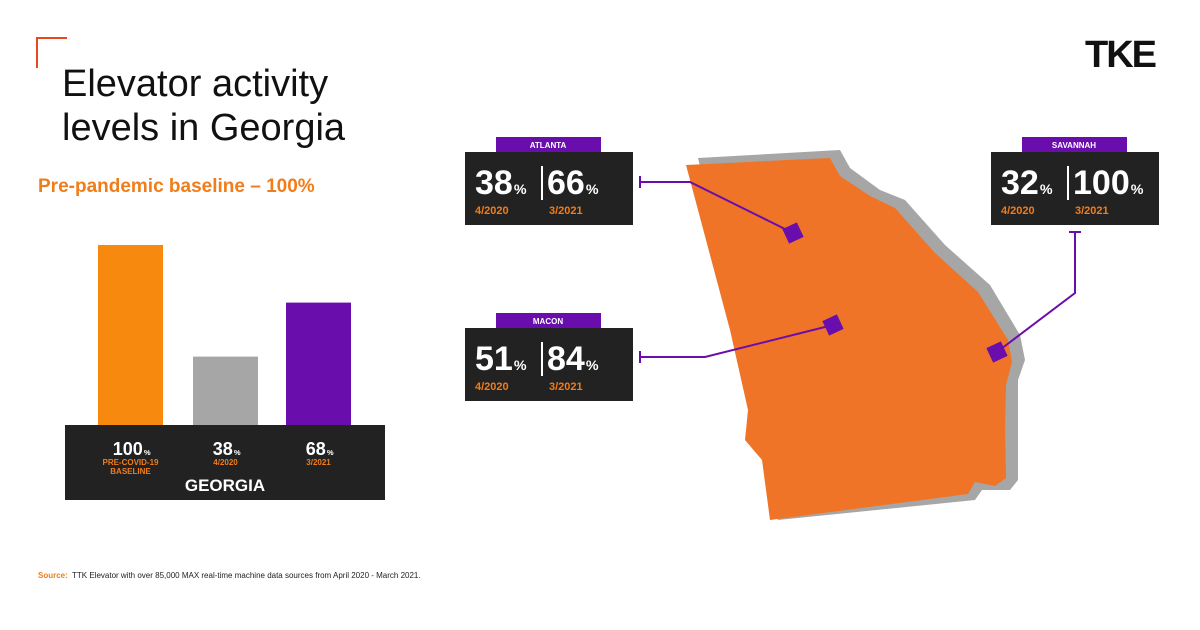 The width and height of the screenshot is (1200, 630). I want to click on label-panel, so click(225, 462).